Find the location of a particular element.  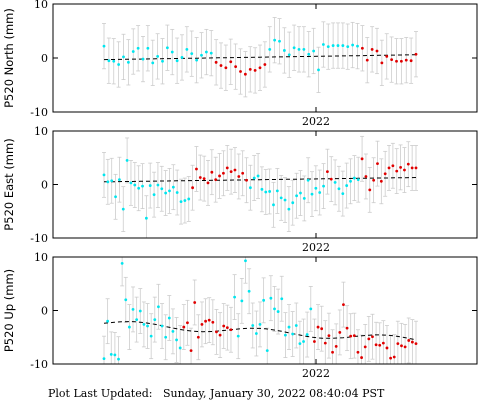

footer-timestamp: Sunday, January 30, 2022 08:40:04 PST is located at coordinates (273, 393).